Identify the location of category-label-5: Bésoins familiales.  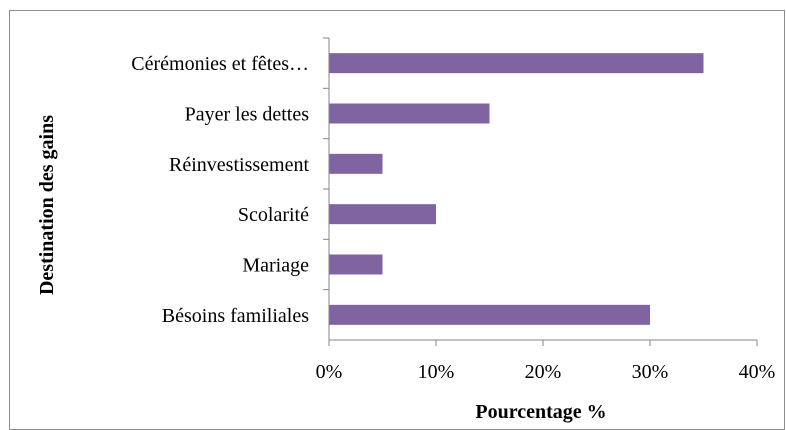
(235, 316).